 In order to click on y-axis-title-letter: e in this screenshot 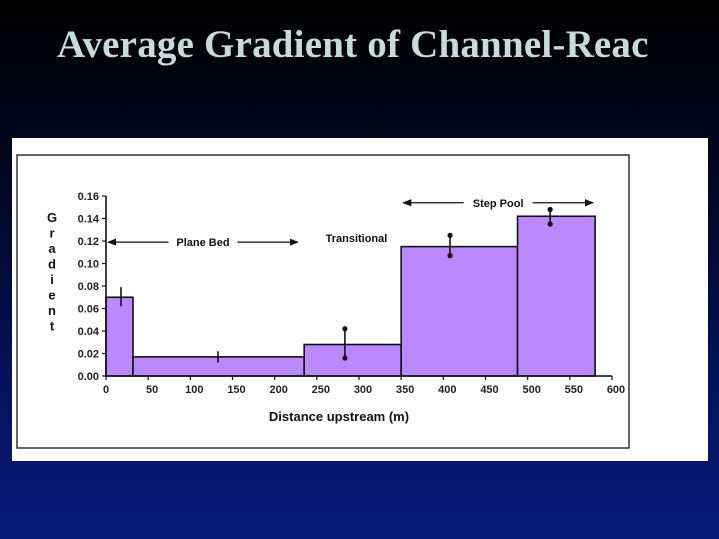, I will do `click(51, 295)`.